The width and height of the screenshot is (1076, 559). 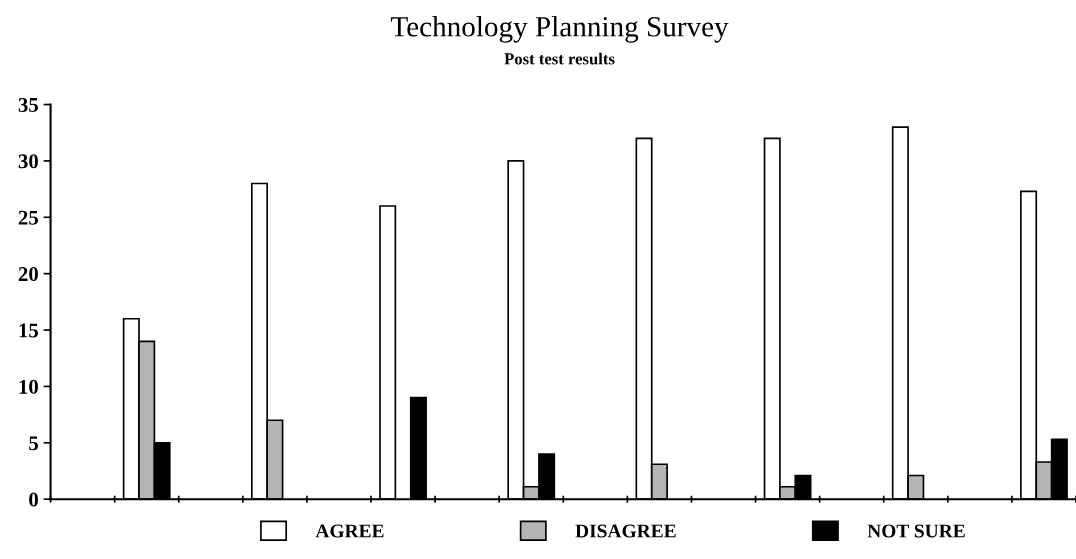 What do you see at coordinates (28, 161) in the screenshot?
I see `y-tick-label: 30` at bounding box center [28, 161].